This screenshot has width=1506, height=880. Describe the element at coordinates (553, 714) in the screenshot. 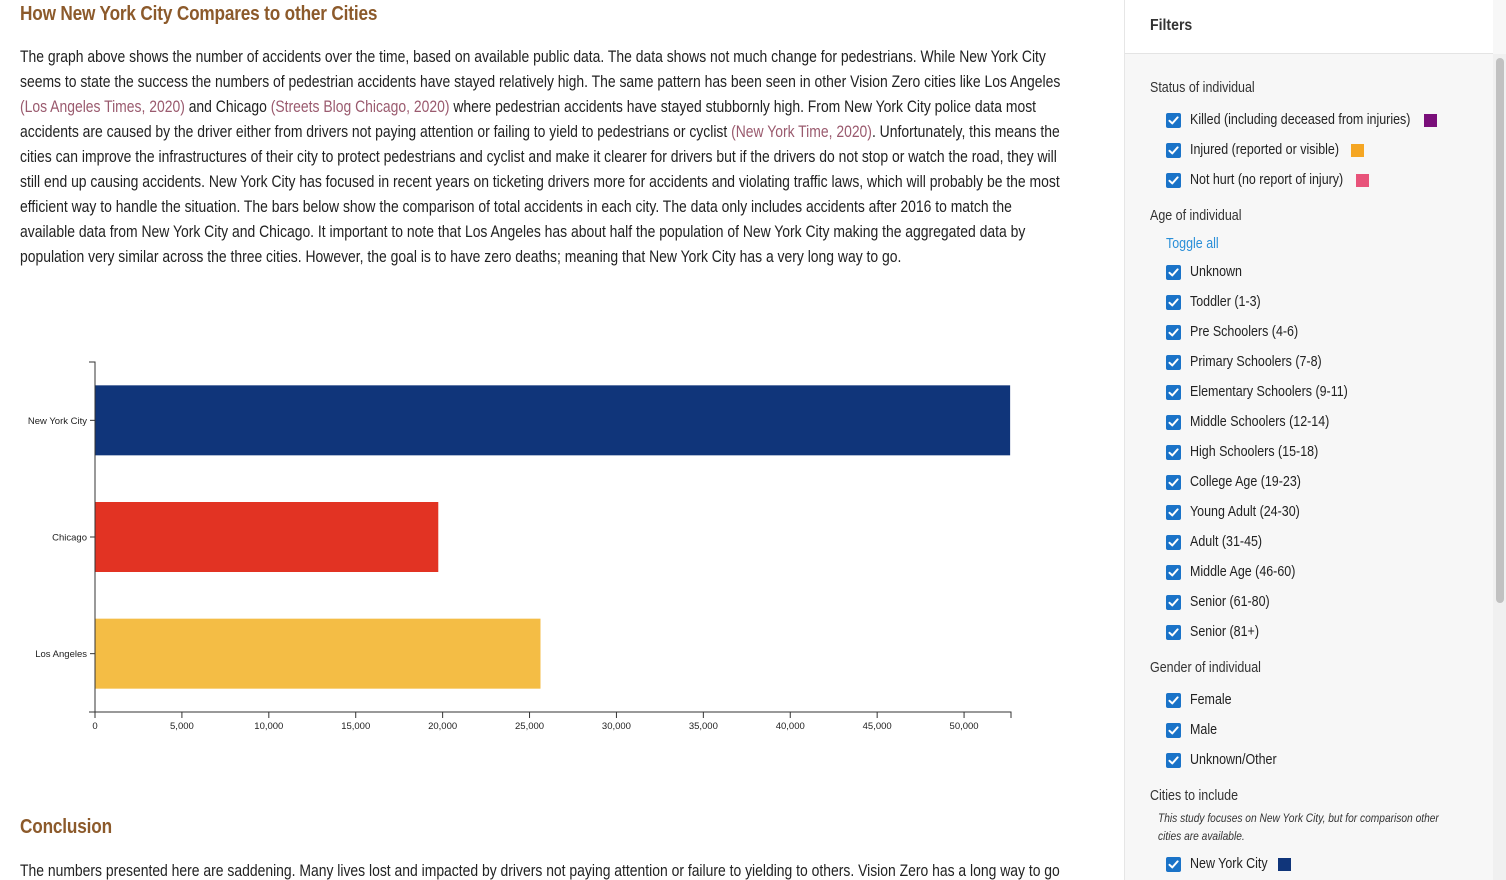

I see `x-axis-line` at that location.